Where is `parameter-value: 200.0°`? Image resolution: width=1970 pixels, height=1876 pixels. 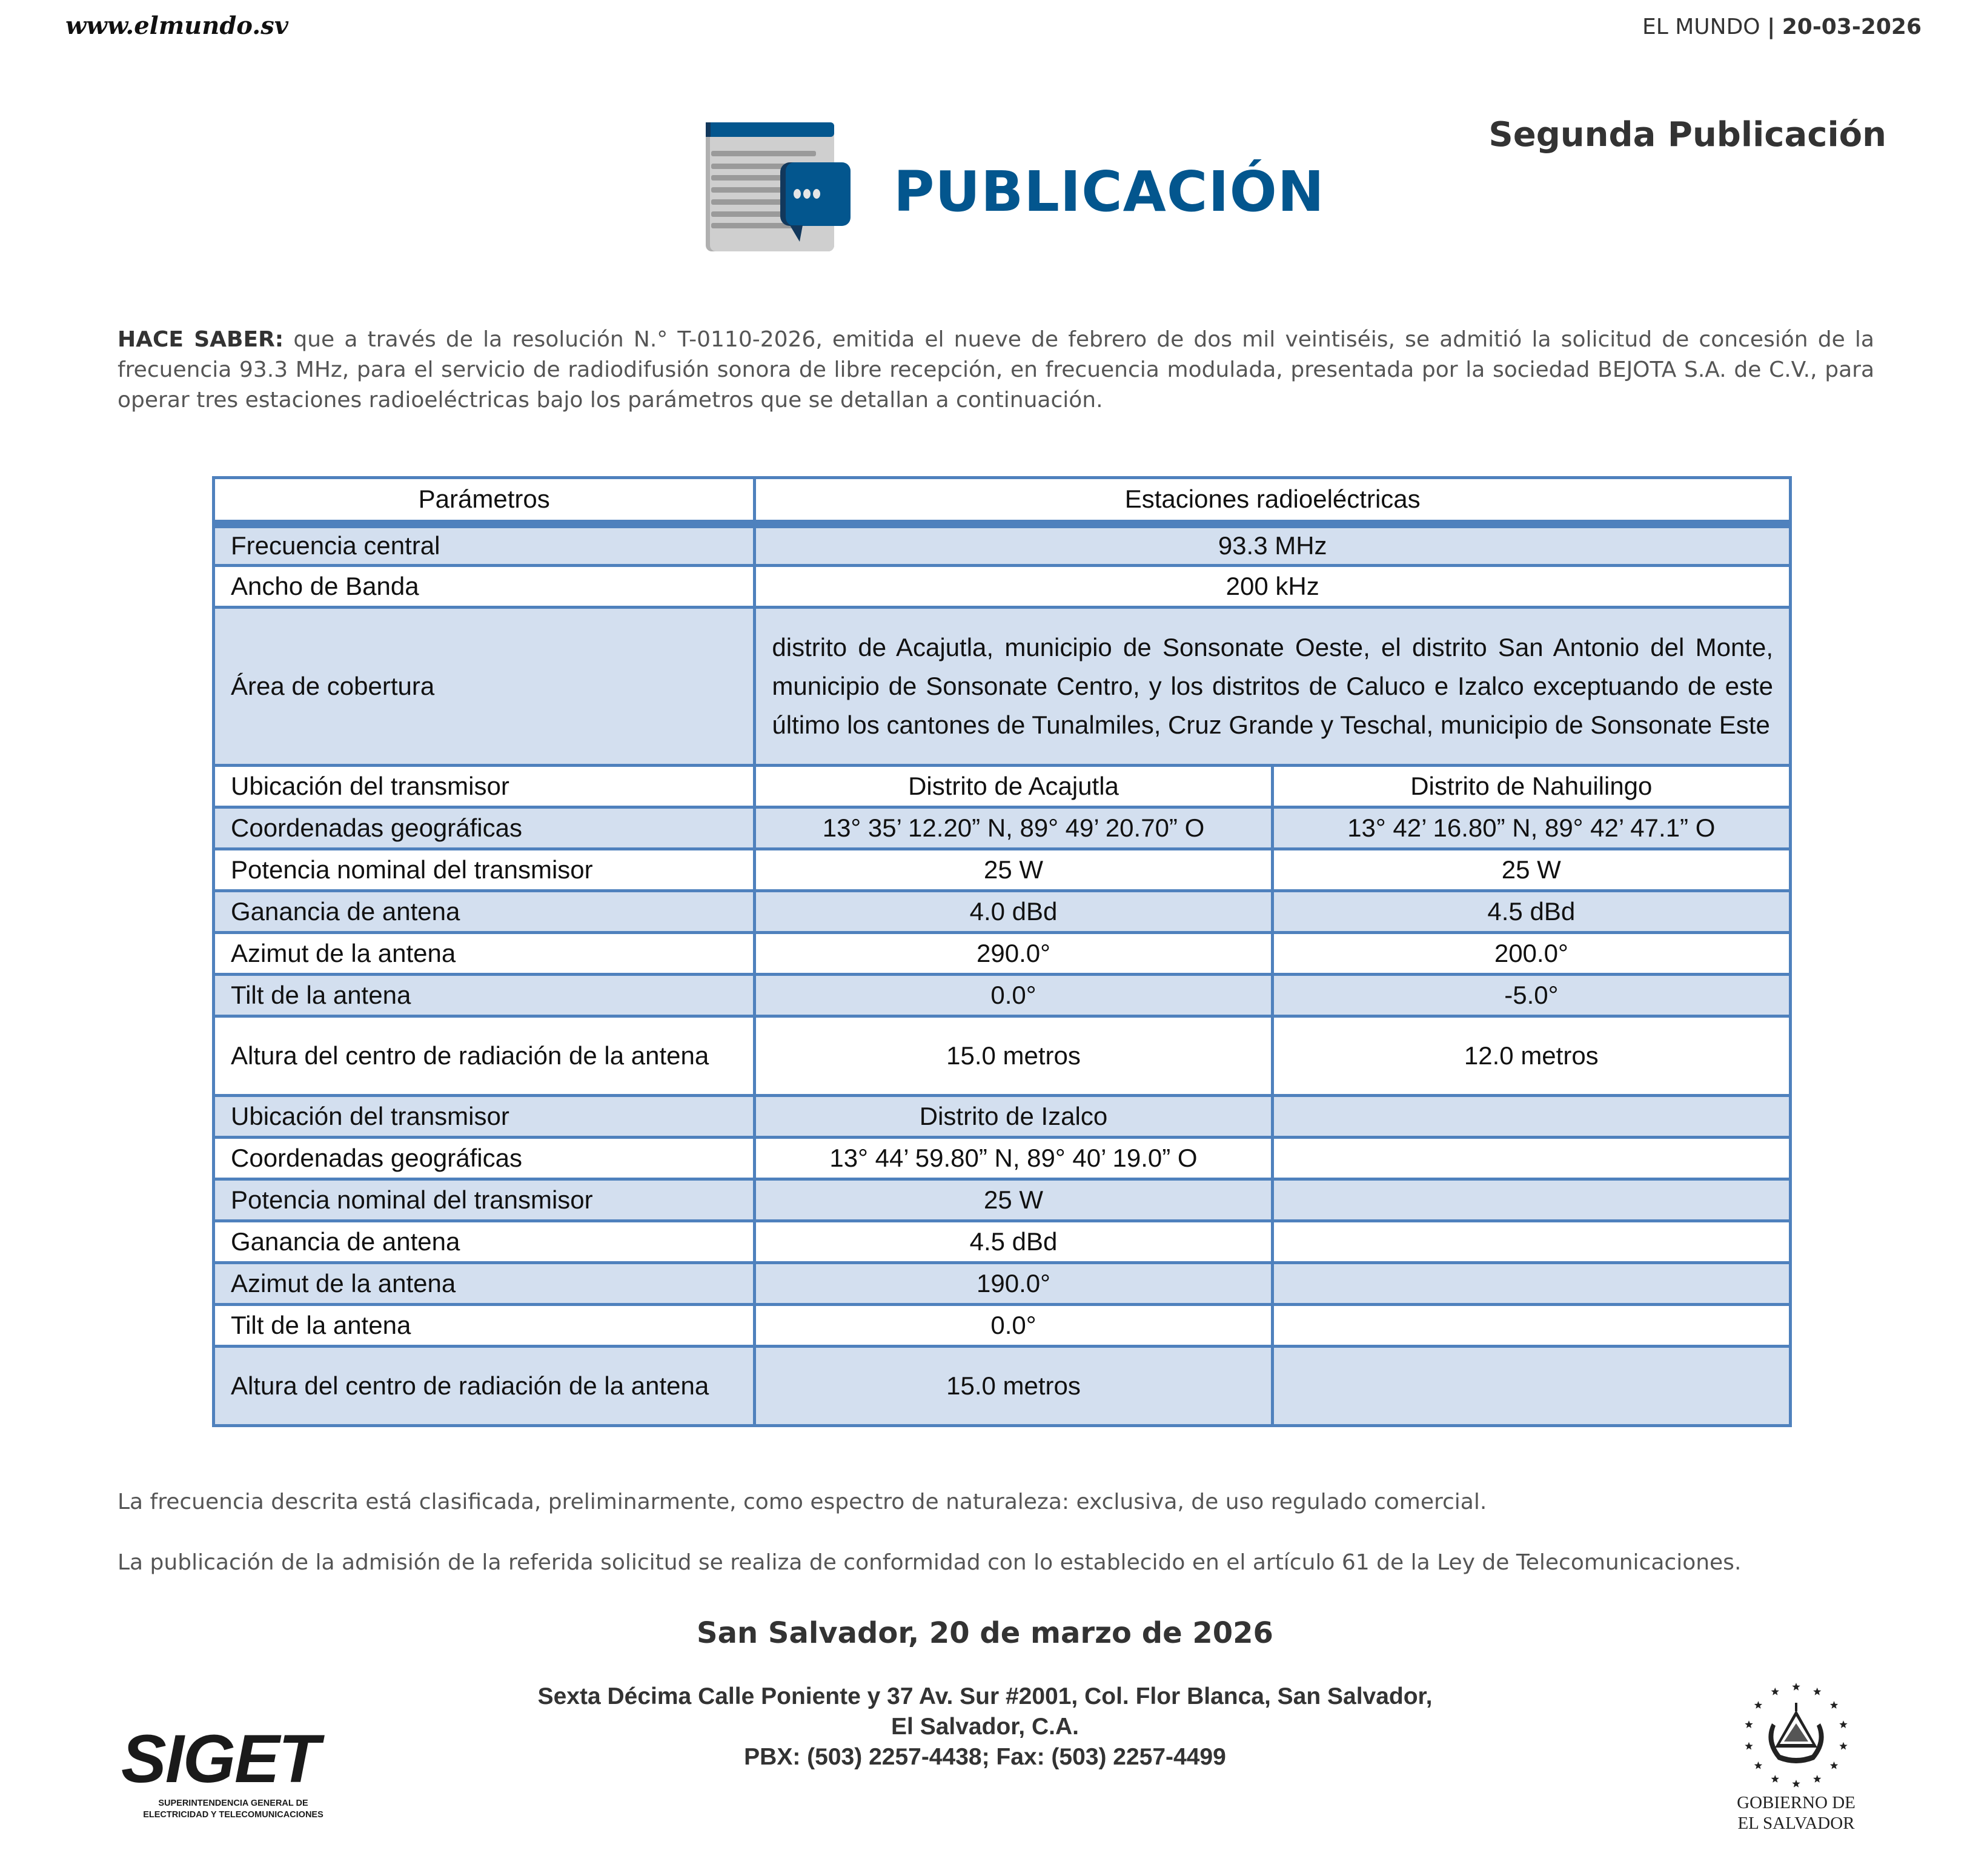
parameter-value: 200.0° is located at coordinates (1532, 953).